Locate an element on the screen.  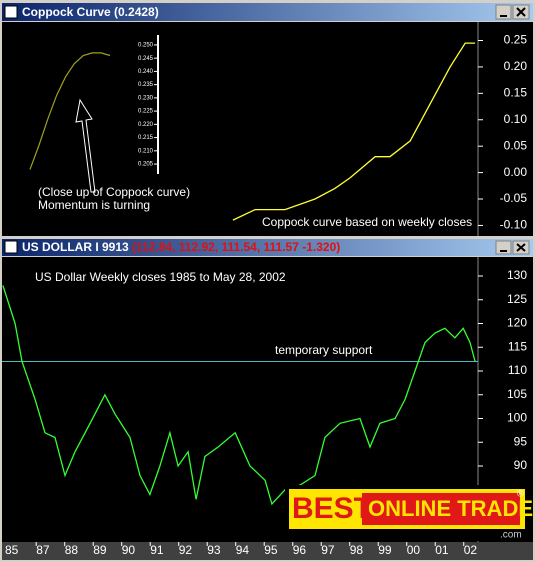
inset-tick-label: 0.215 is located at coordinates (146, 138).